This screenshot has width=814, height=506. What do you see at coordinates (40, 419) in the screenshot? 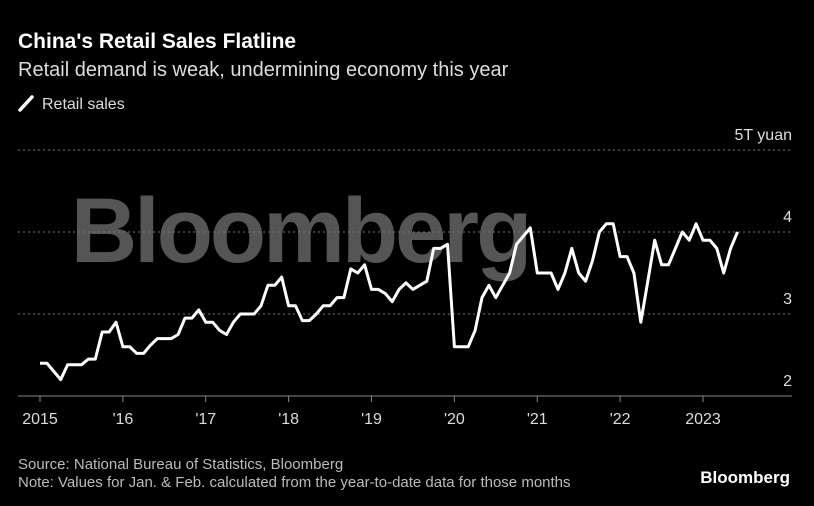
I see `x-tick-label: 2015` at bounding box center [40, 419].